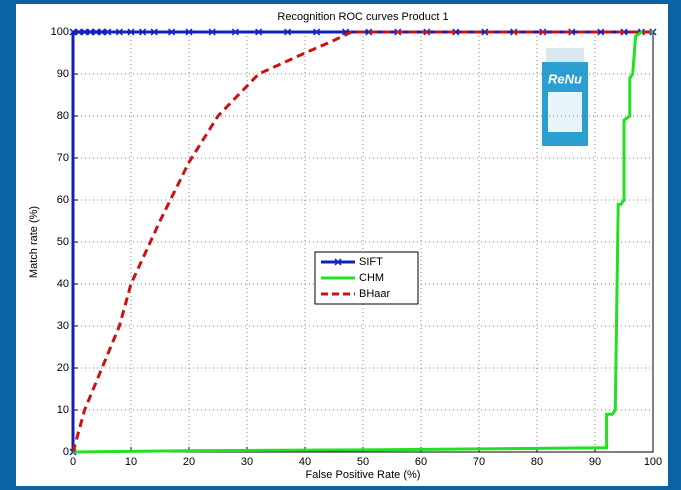  I want to click on product-cap, so click(565, 56).